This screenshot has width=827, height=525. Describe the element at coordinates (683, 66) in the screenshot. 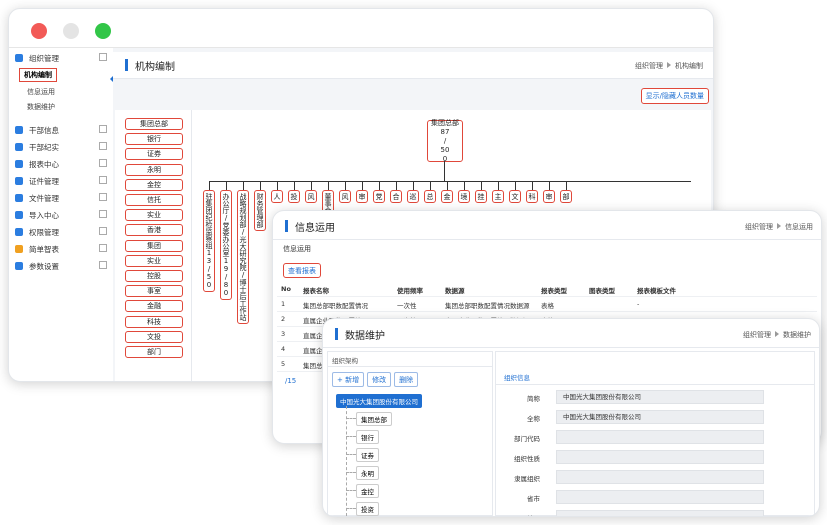

I see `crumb-item: 机构编制` at that location.